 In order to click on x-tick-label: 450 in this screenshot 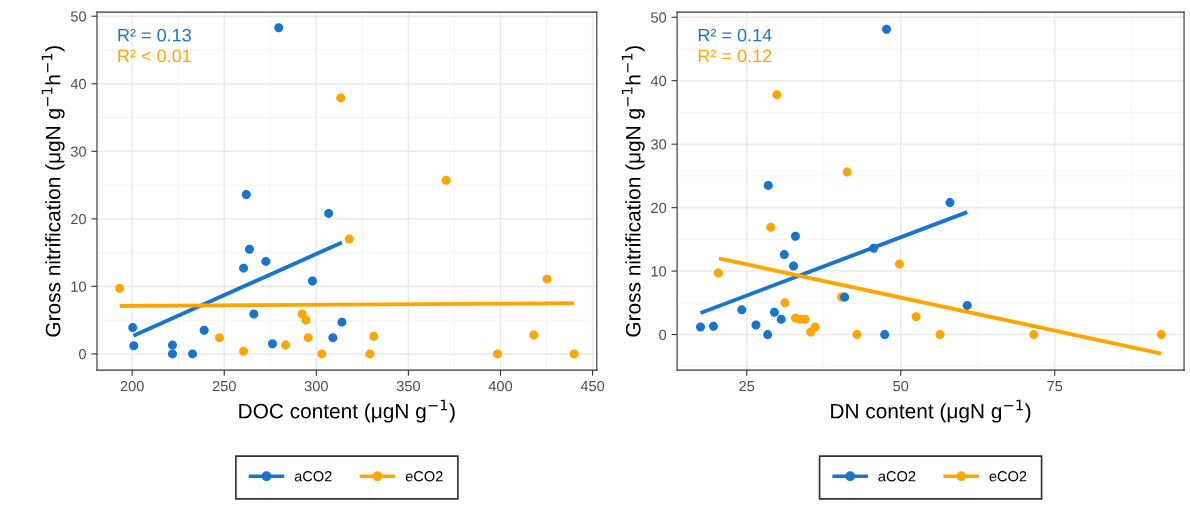, I will do `click(592, 386)`.